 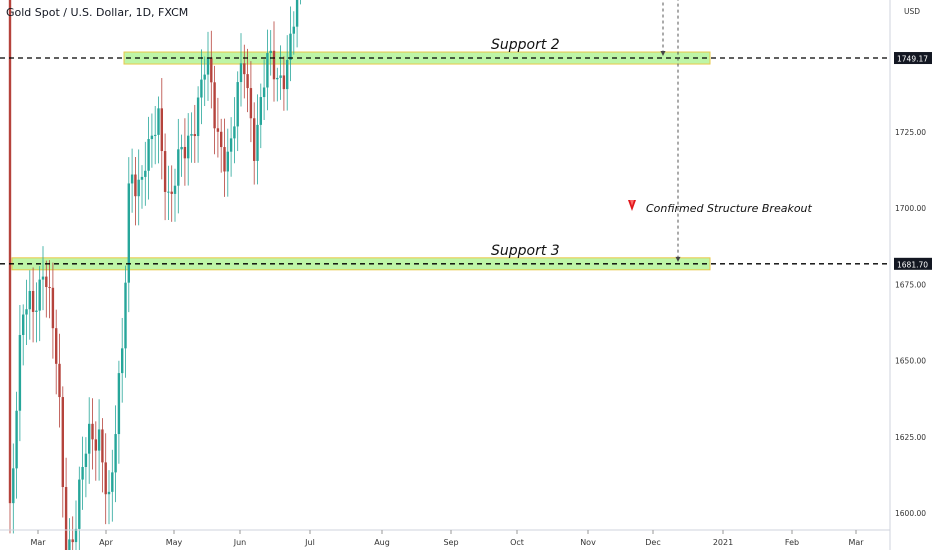 What do you see at coordinates (723, 542) in the screenshot?
I see `x-tick-label: 2021` at bounding box center [723, 542].